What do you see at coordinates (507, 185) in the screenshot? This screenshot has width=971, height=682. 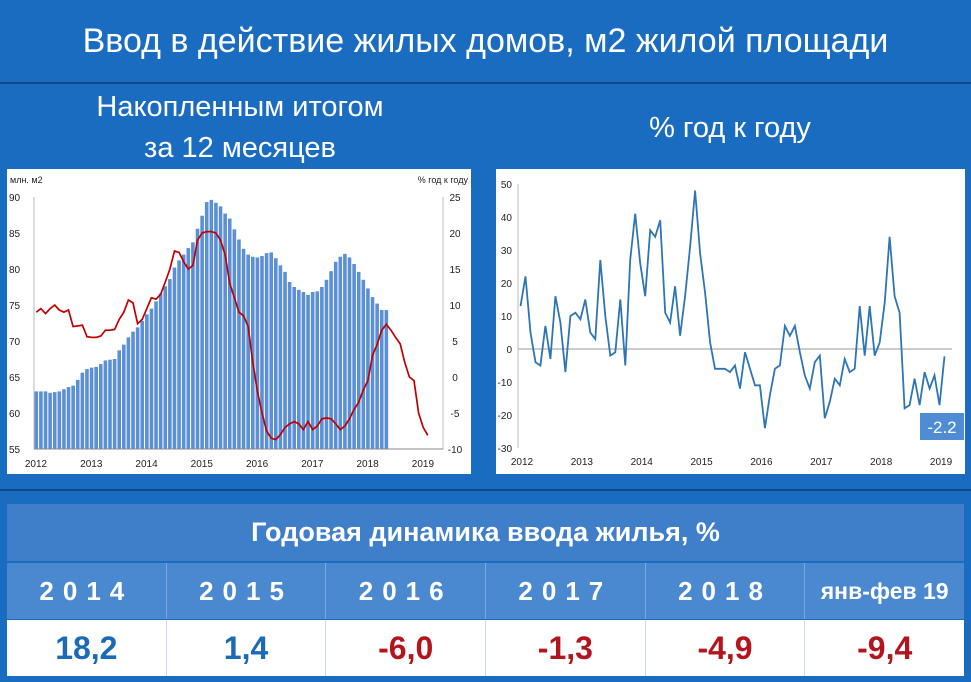 I see `y-tick-label: 50` at bounding box center [507, 185].